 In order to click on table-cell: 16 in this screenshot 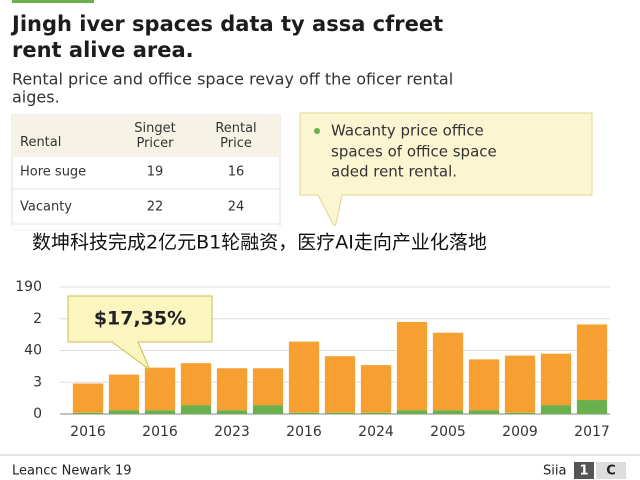, I will do `click(236, 172)`.